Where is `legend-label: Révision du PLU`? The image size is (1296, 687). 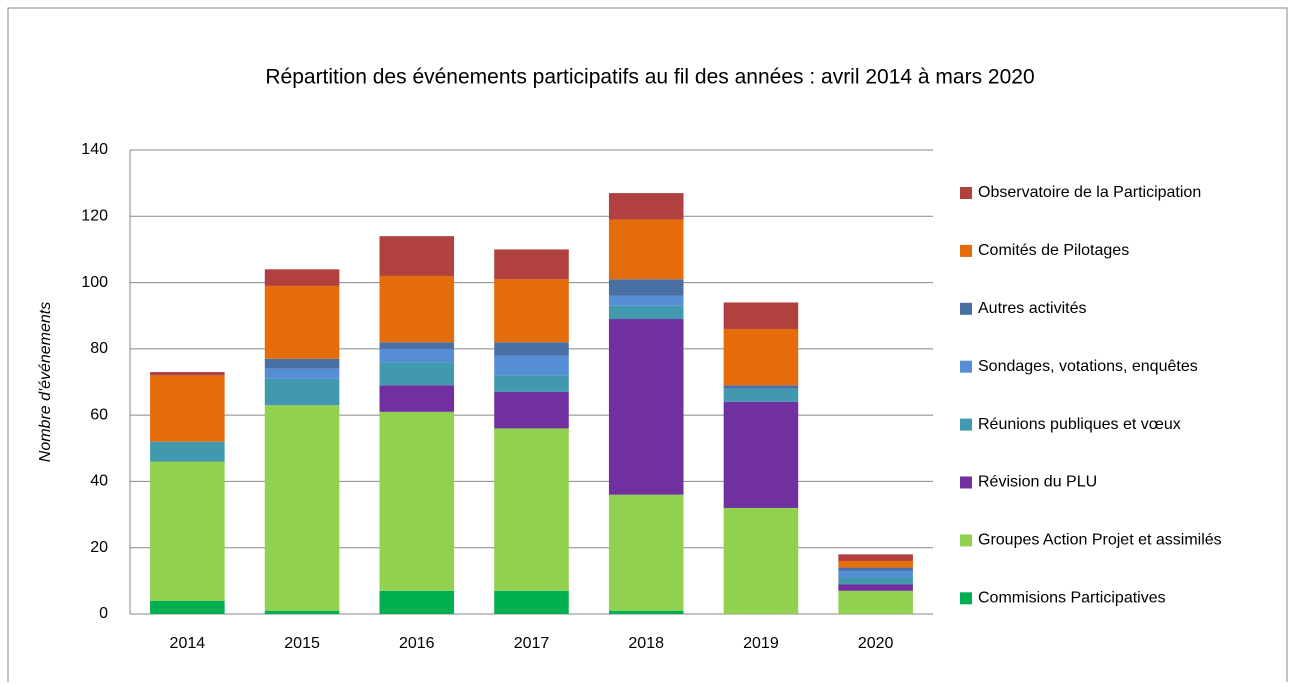
legend-label: Révision du PLU is located at coordinates (1037, 482).